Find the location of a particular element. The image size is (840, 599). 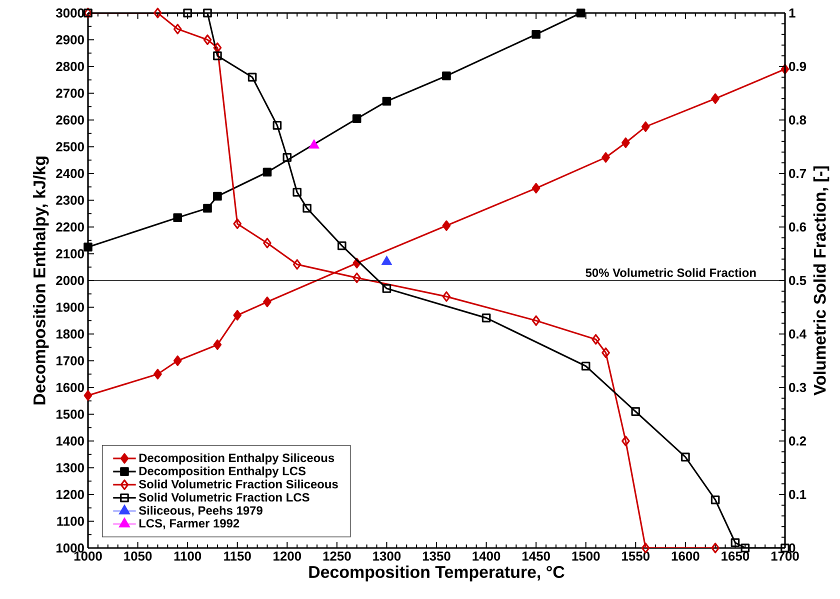

y-tick-label: 2400 is located at coordinates (70, 173).